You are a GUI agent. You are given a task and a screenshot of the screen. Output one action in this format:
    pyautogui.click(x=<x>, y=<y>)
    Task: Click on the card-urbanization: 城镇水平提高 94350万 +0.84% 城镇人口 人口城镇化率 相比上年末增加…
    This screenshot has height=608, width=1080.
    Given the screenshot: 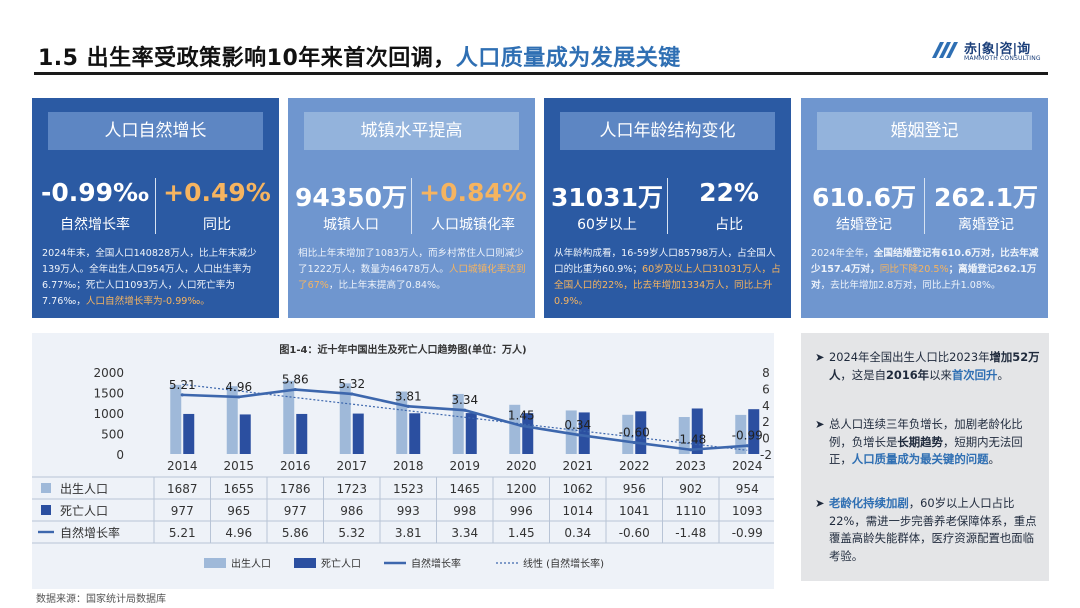 What is the action you would take?
    pyautogui.click(x=411, y=208)
    